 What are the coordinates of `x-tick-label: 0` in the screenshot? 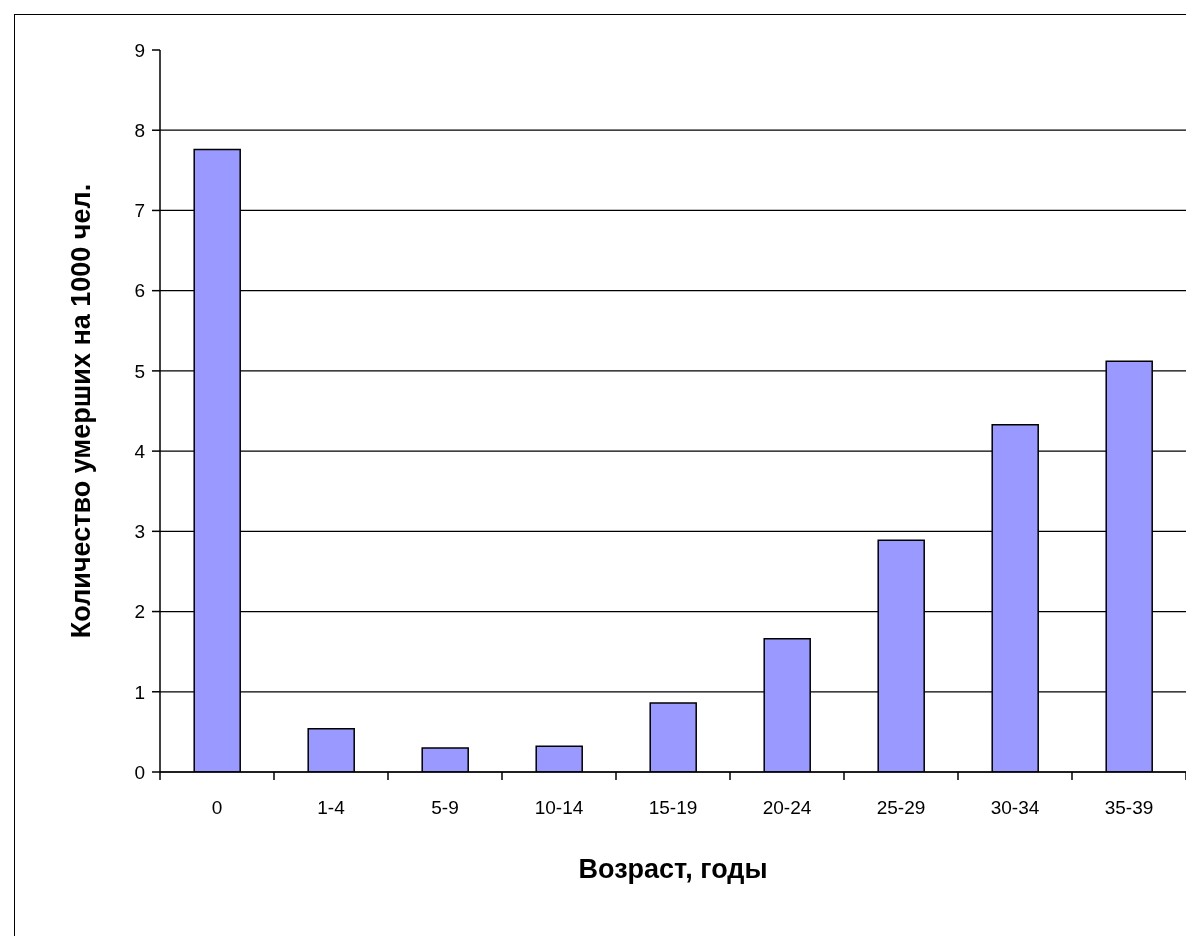 It's located at (217, 808).